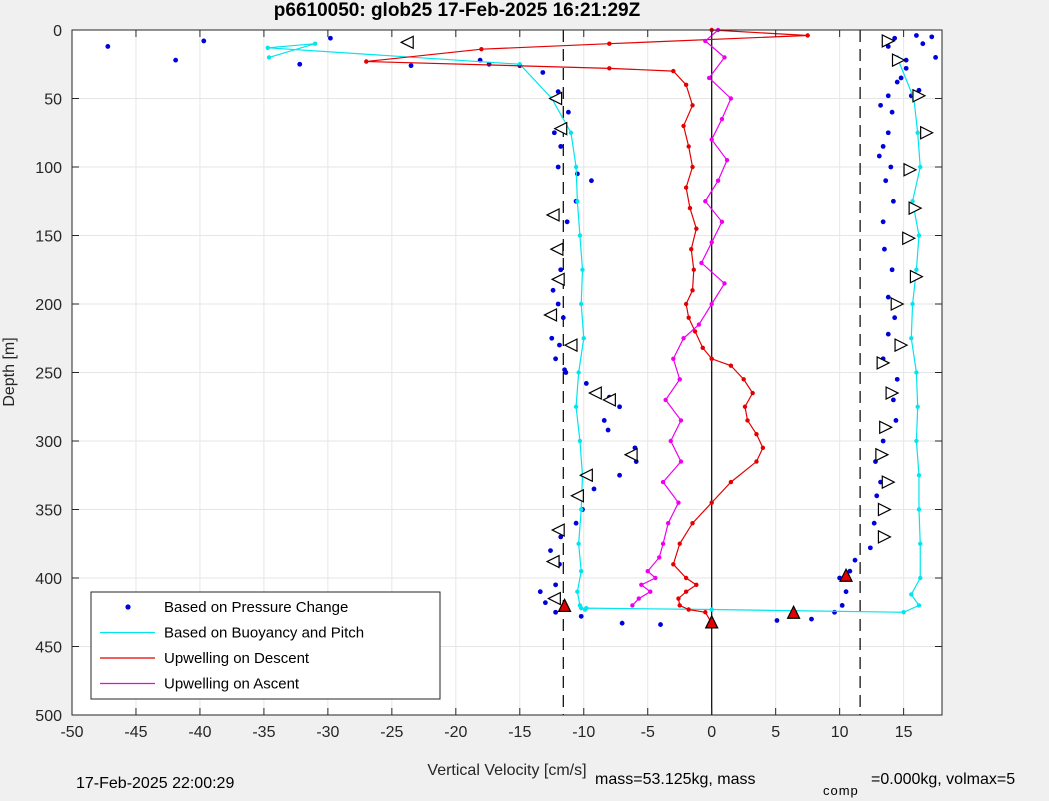  What do you see at coordinates (583, 732) in the screenshot?
I see `x-tick-label: -10` at bounding box center [583, 732].